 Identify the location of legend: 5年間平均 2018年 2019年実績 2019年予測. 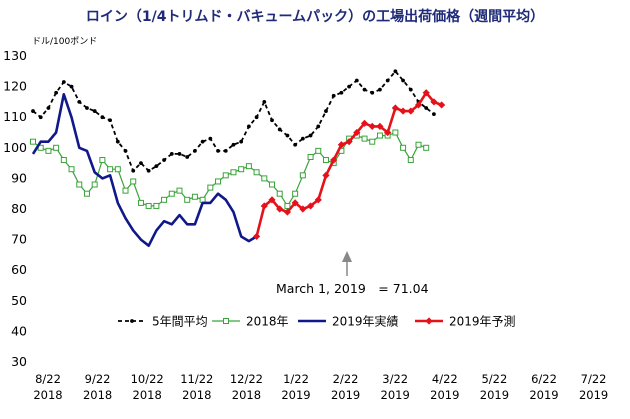
(317, 321).